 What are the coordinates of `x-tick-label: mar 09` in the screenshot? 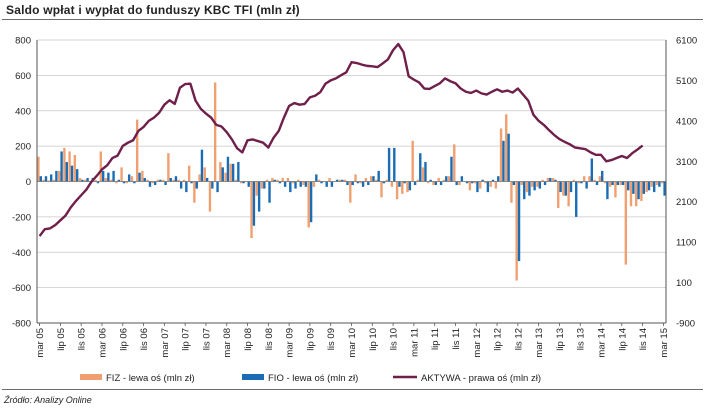 It's located at (290, 343).